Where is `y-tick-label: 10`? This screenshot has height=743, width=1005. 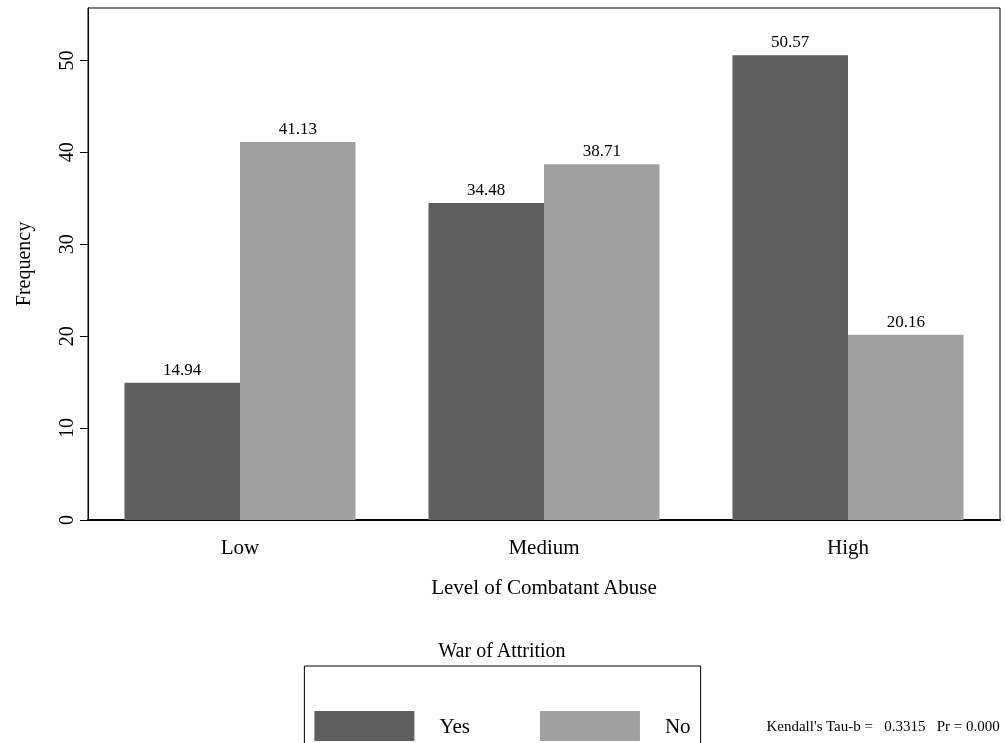
y-tick-label: 10 is located at coordinates (66, 428).